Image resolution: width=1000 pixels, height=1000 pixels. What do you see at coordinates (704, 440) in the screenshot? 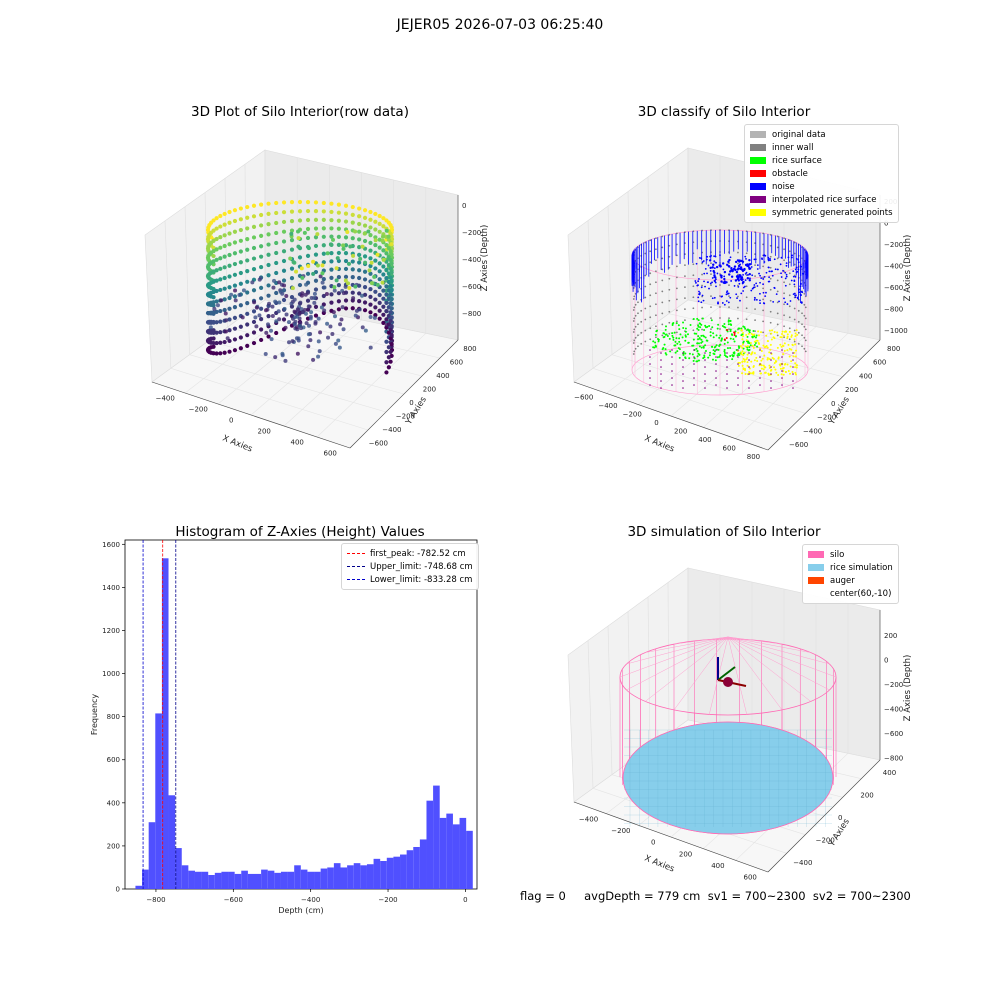
I see `x-tick-label: 400` at bounding box center [704, 440].